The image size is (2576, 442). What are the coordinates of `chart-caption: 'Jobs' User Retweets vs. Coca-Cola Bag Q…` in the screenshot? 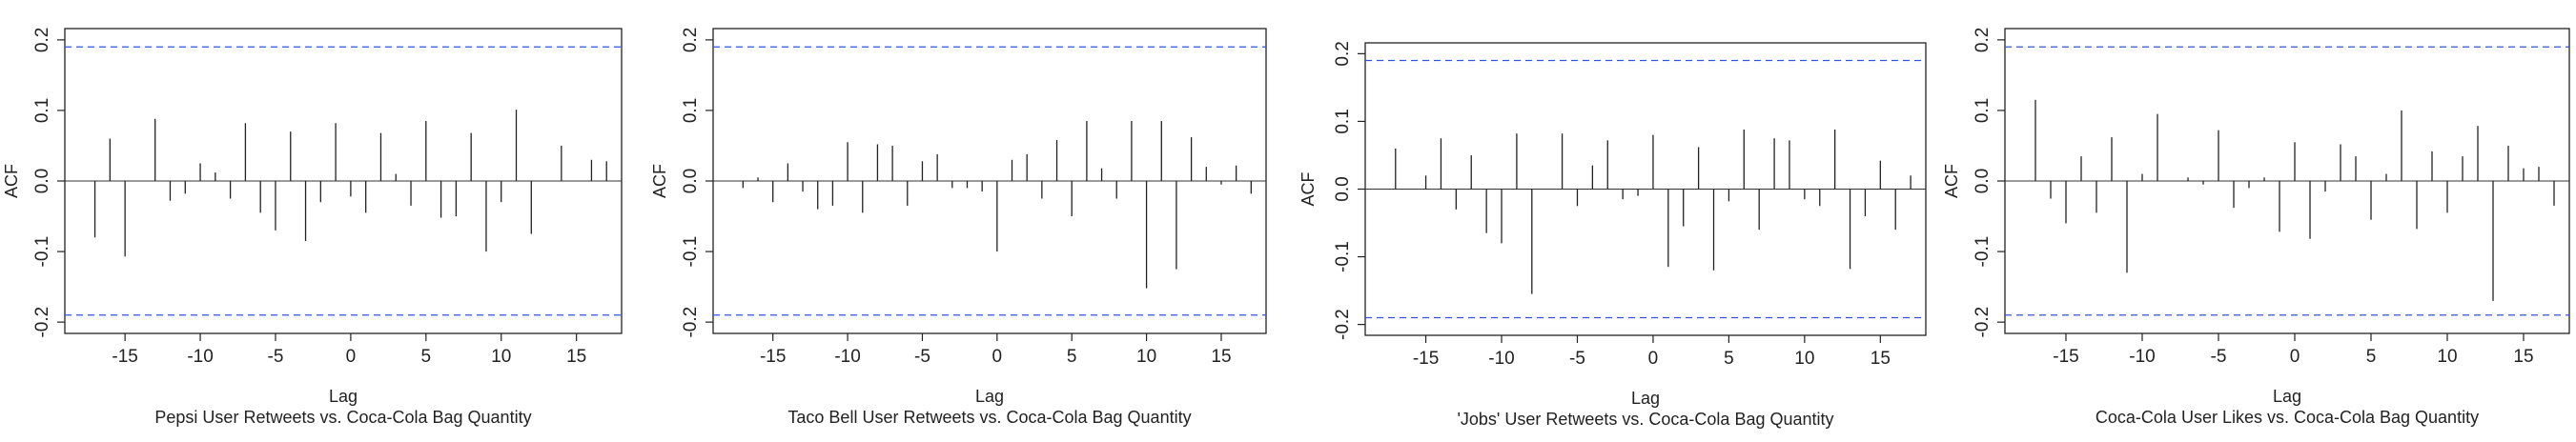 It's located at (1645, 419).